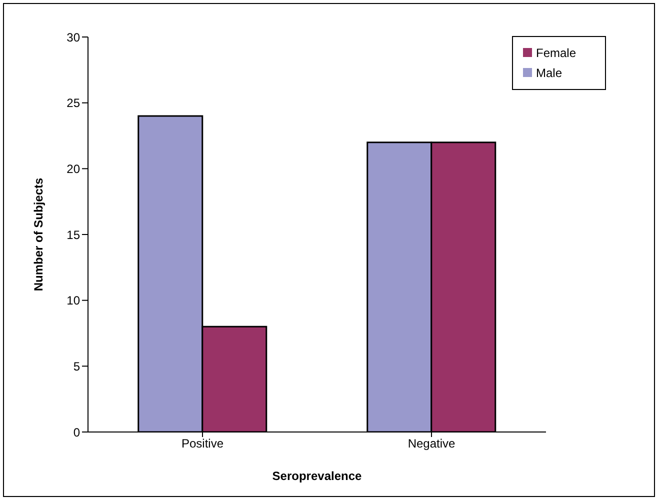  Describe the element at coordinates (556, 53) in the screenshot. I see `legend-label: Female` at that location.